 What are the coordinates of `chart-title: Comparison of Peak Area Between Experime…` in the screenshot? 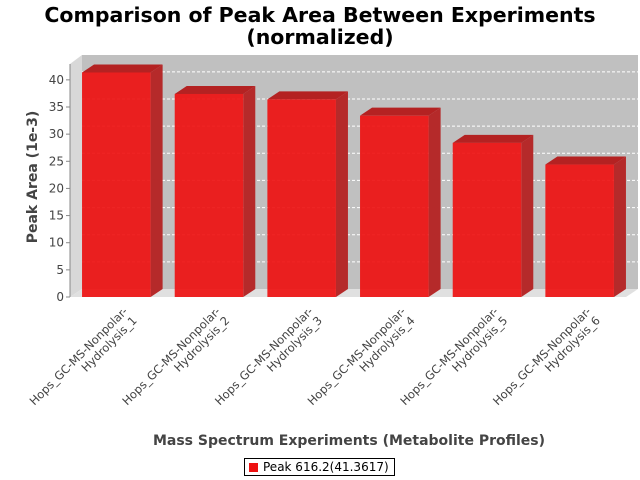 It's located at (320, 15).